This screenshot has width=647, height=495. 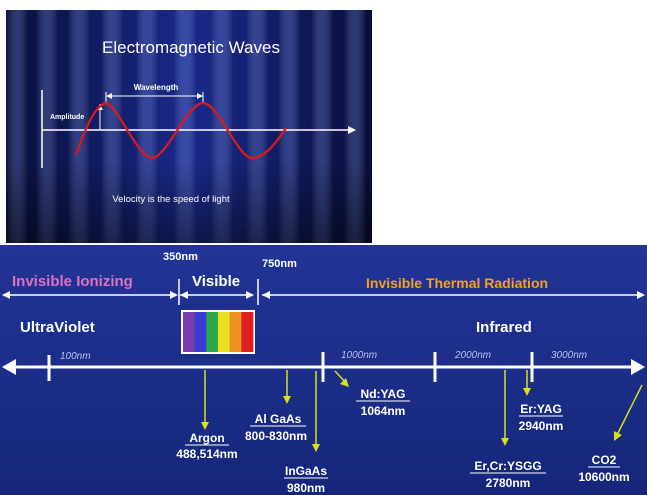 I want to click on slide-title: Electromagnetic Waves, so click(x=191, y=47).